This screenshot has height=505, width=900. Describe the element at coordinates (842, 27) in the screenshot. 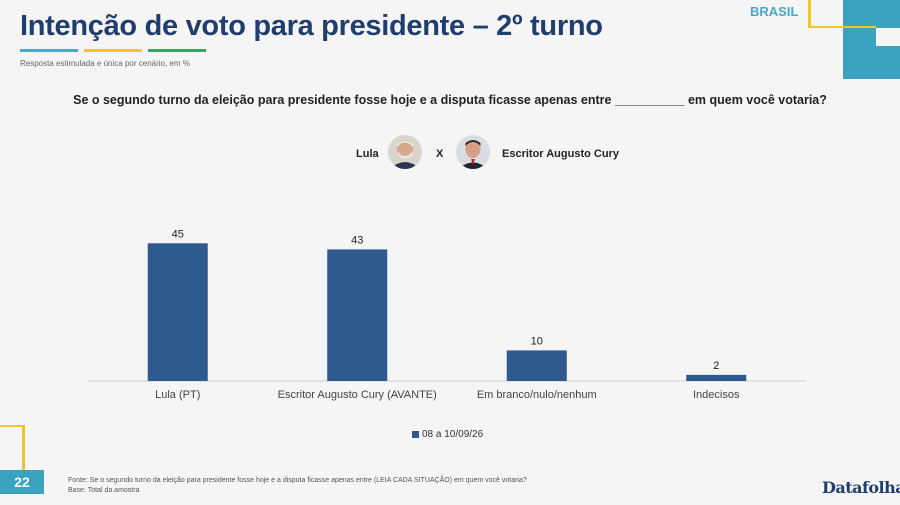

I see `corner-line-horizontal` at that location.